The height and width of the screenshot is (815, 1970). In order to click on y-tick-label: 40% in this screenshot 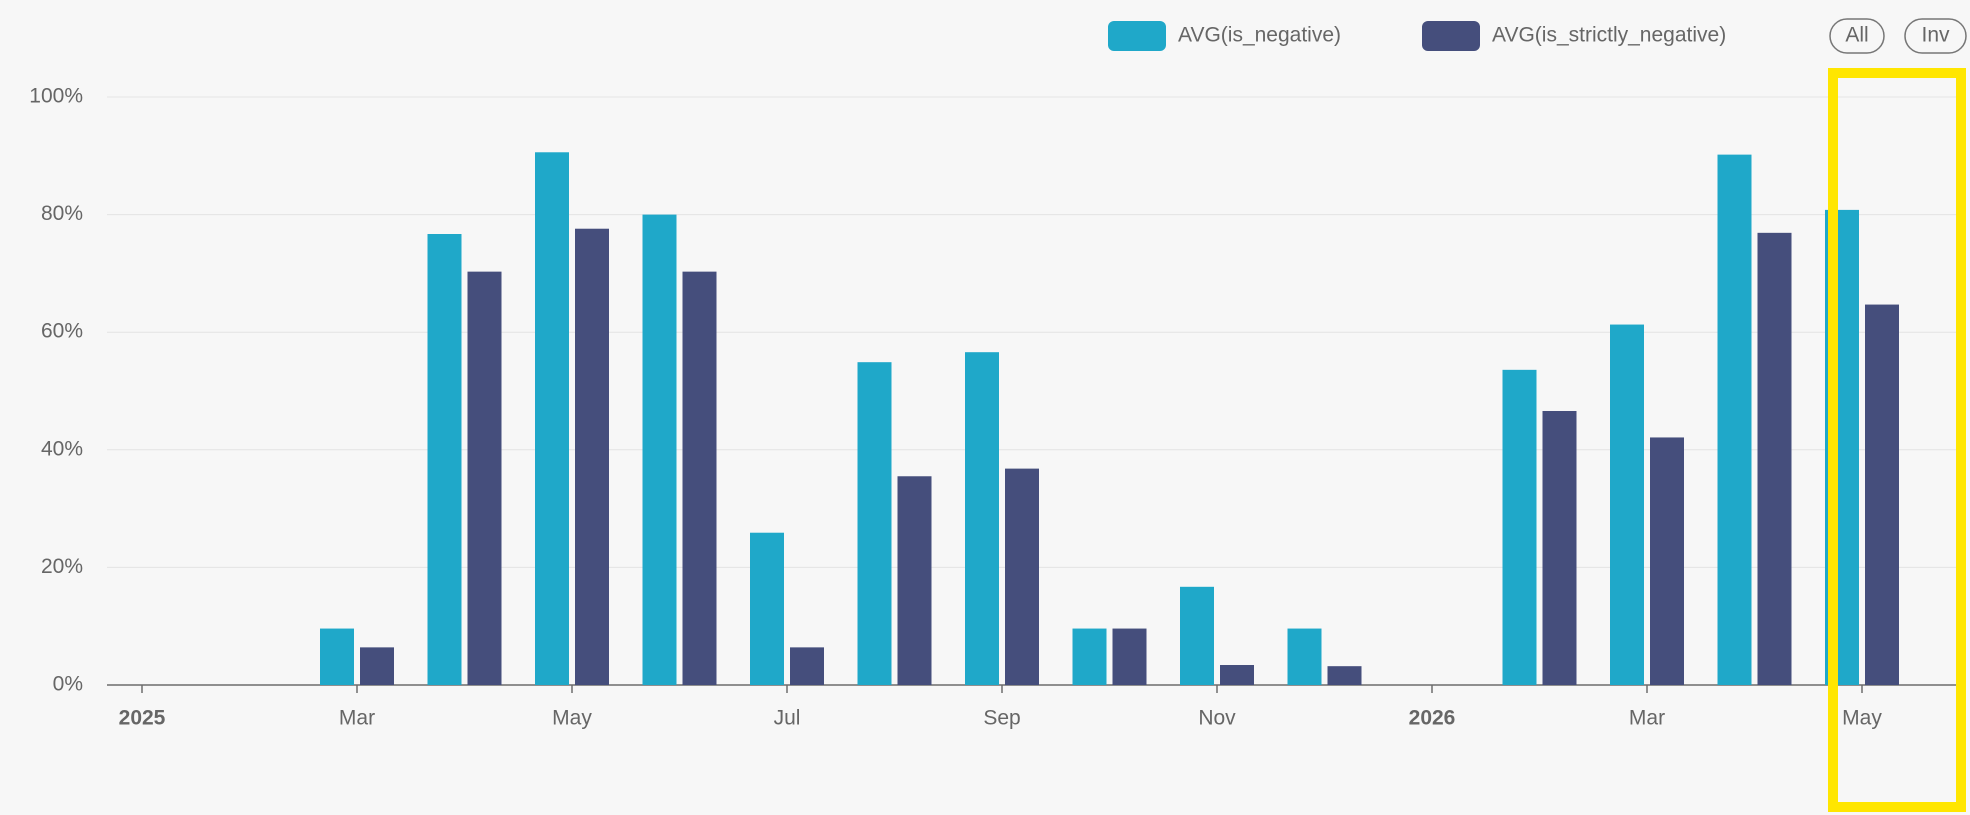, I will do `click(62, 448)`.